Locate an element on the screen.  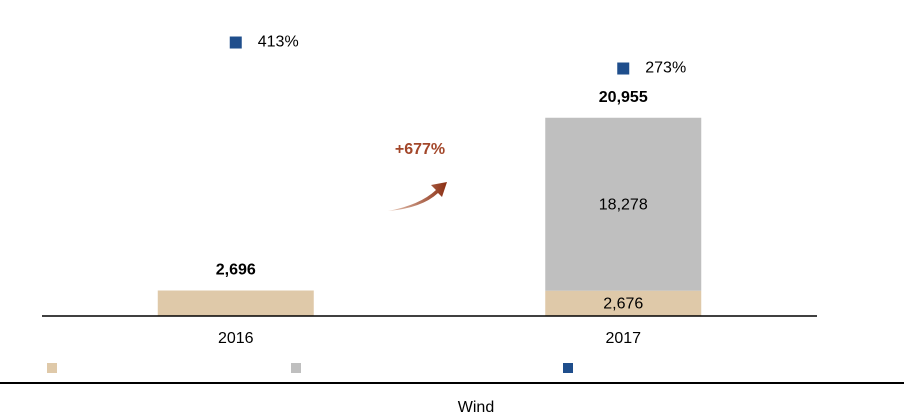
annotation: +677% is located at coordinates (420, 149).